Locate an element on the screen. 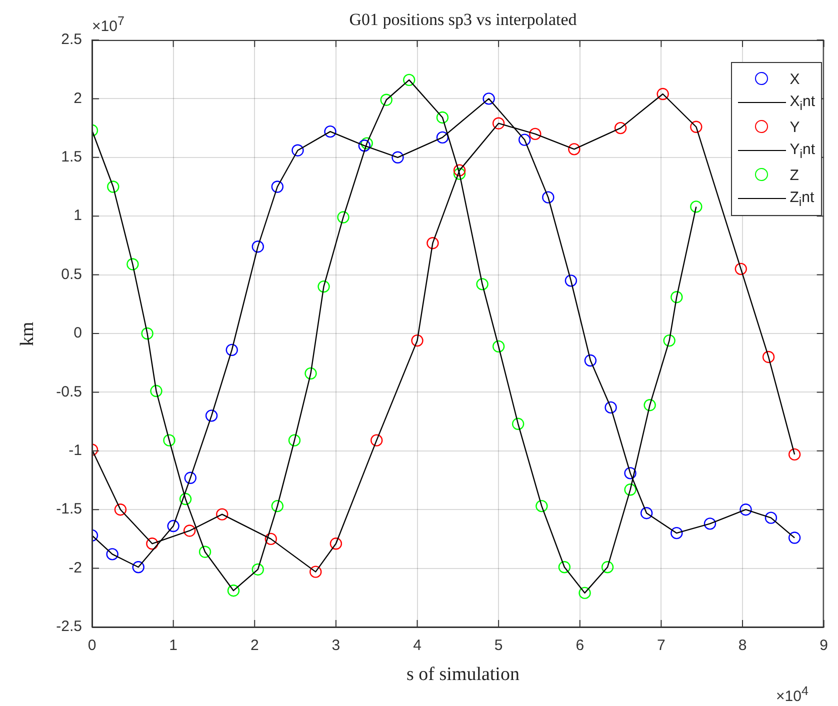 This screenshot has width=838, height=706. y-tick-label: -1 is located at coordinates (75, 451).